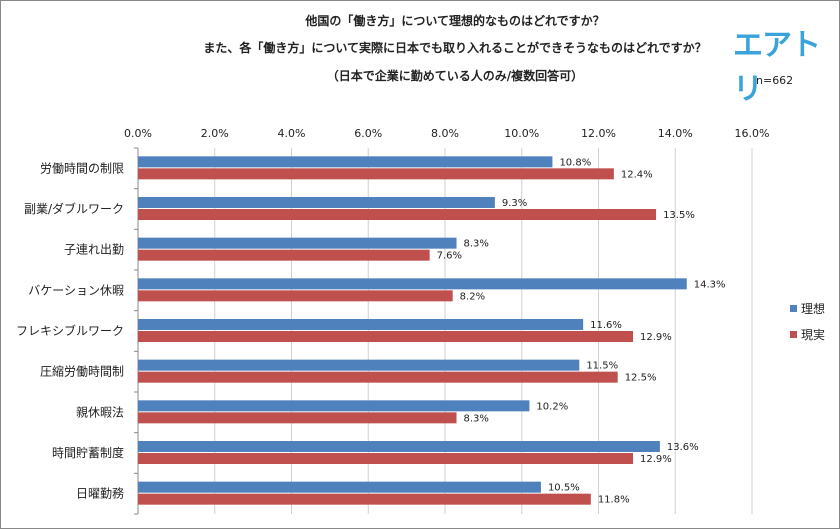  Describe the element at coordinates (614, 500) in the screenshot. I see `data-label: 11.8%` at that location.